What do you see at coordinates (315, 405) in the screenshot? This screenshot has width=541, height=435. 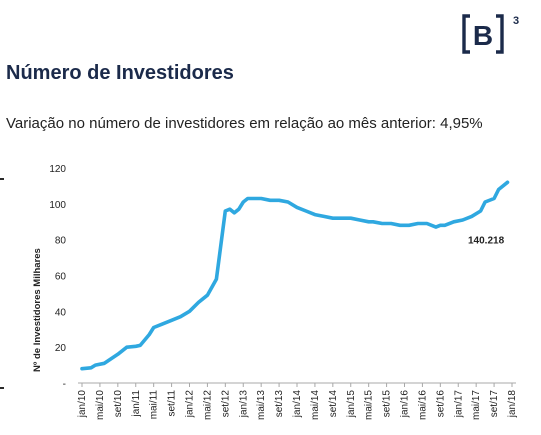 I see `x-tick-label: mai/14` at bounding box center [315, 405].